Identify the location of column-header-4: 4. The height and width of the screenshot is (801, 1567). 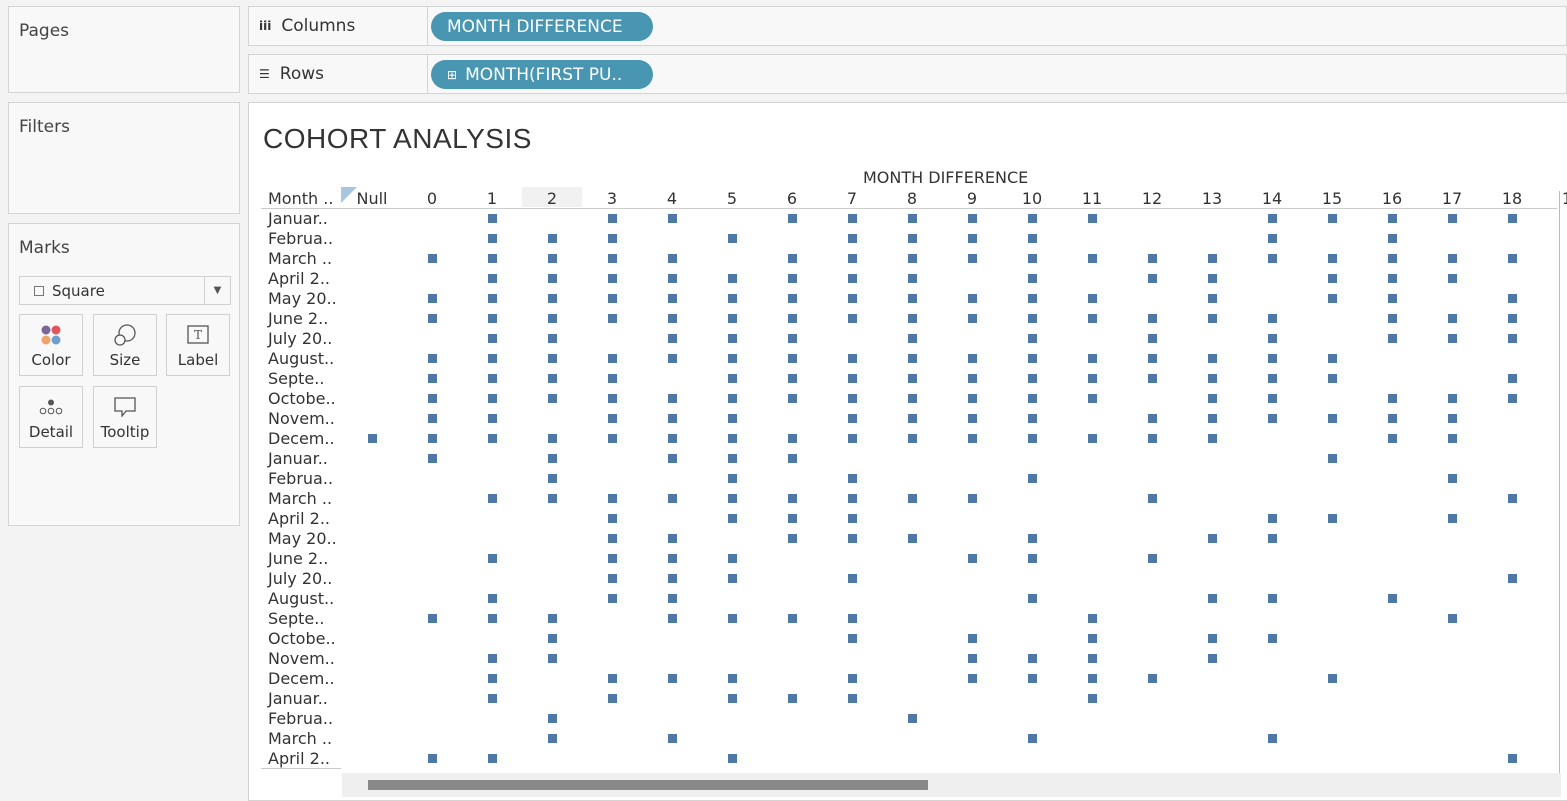
(672, 198).